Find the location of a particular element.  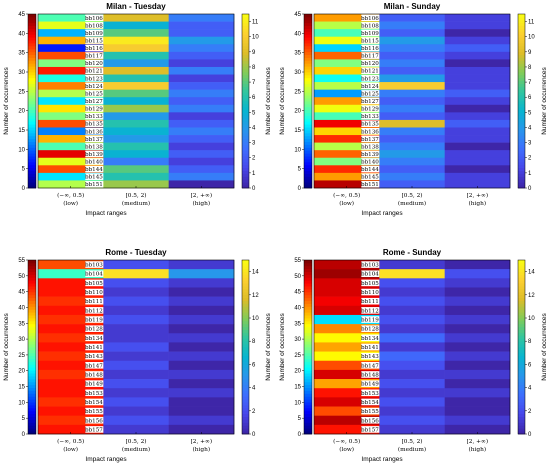

colorbar-tick-label: 10 is located at coordinates (531, 38).